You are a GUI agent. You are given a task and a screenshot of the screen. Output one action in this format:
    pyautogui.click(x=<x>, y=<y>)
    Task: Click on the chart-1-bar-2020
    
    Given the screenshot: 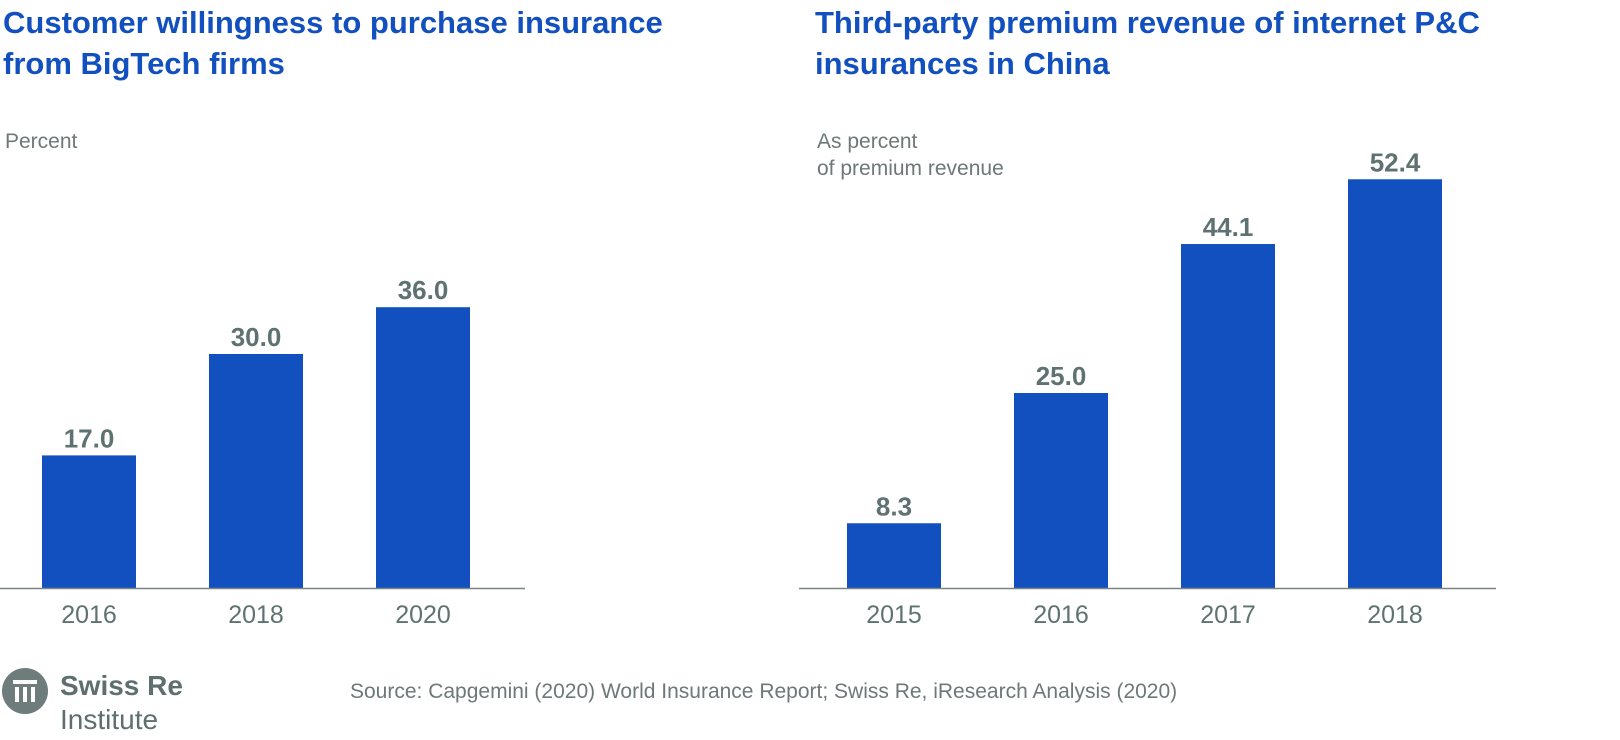 What is the action you would take?
    pyautogui.click(x=423, y=447)
    